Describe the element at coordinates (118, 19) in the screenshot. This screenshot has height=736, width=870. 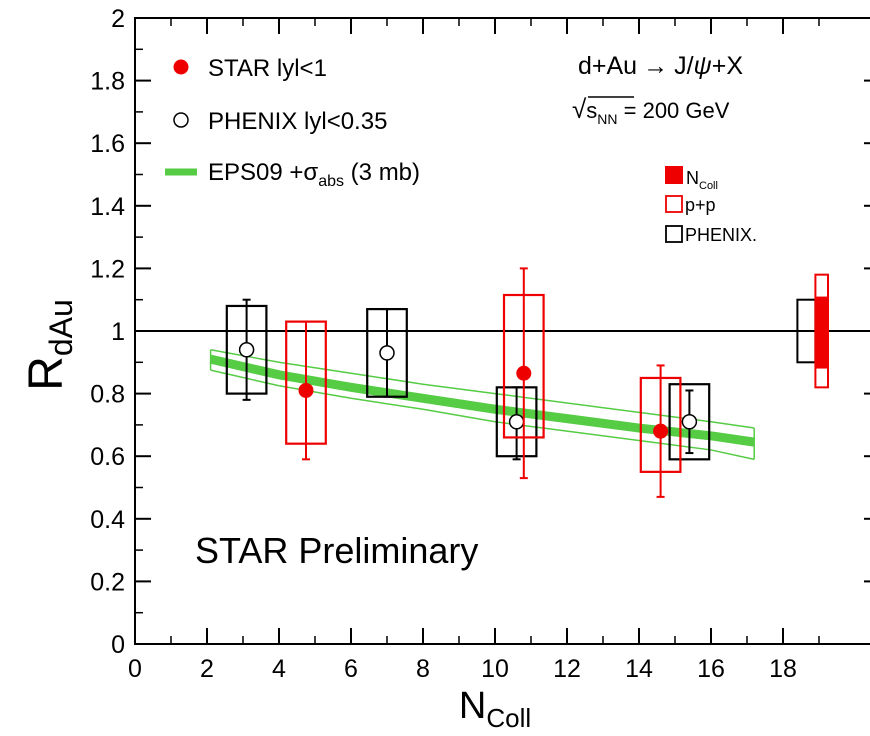
I see `y-tick-label: 2` at that location.